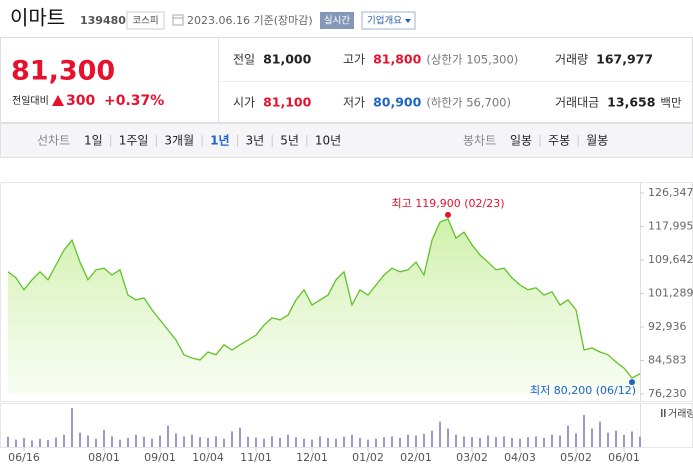 This screenshot has width=693, height=473. Describe the element at coordinates (416, 457) in the screenshot. I see `x-tick-label: 02/01` at that location.